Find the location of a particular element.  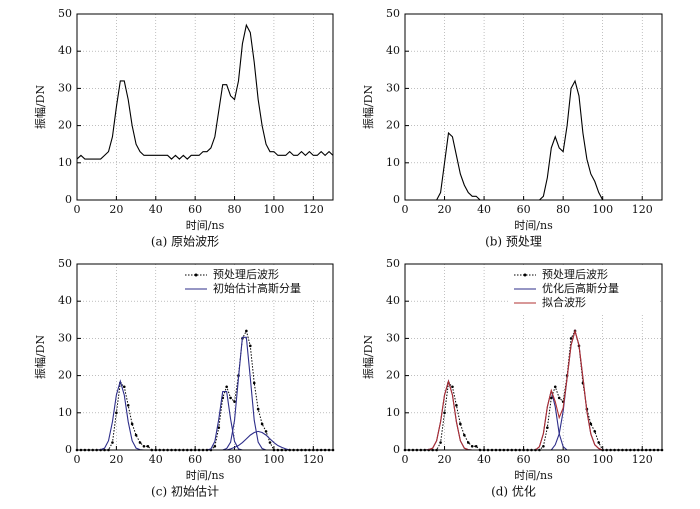

caption: (d) 优化 is located at coordinates (513, 492).